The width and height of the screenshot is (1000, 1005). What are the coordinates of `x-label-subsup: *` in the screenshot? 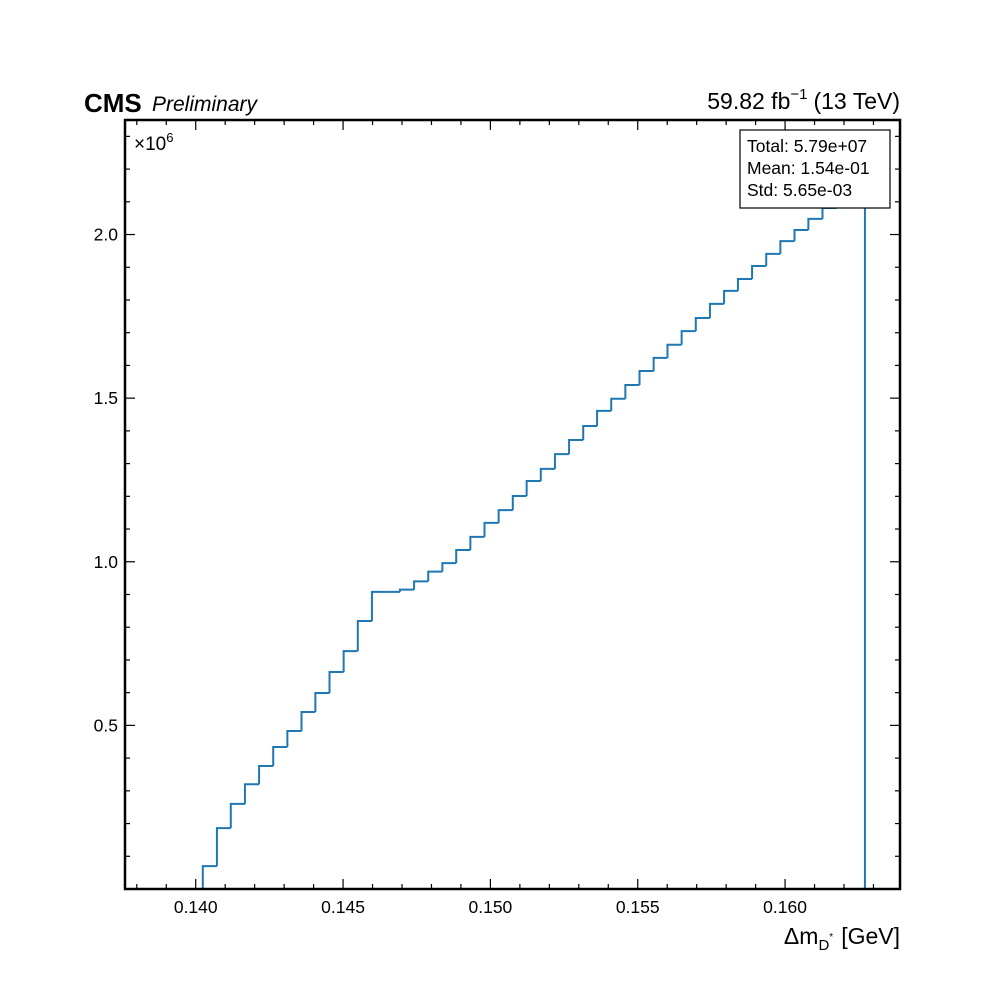 It's located at (831, 937).